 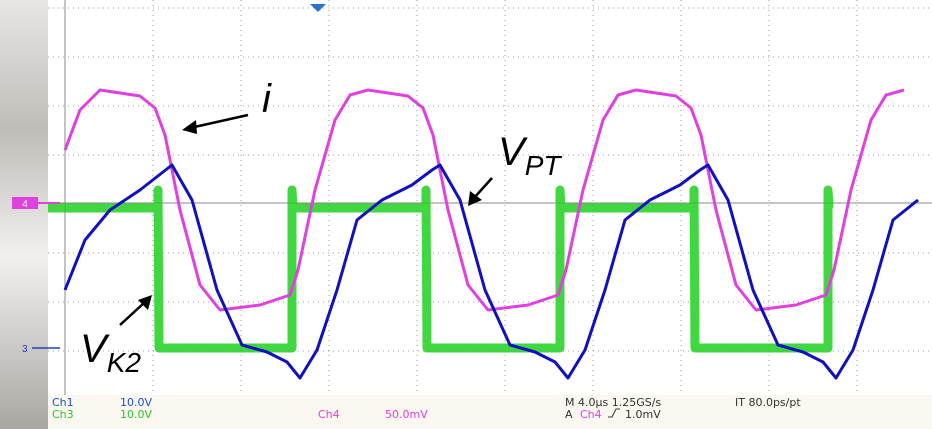 What do you see at coordinates (614, 413) in the screenshot?
I see `trigger-slope-icon` at bounding box center [614, 413].